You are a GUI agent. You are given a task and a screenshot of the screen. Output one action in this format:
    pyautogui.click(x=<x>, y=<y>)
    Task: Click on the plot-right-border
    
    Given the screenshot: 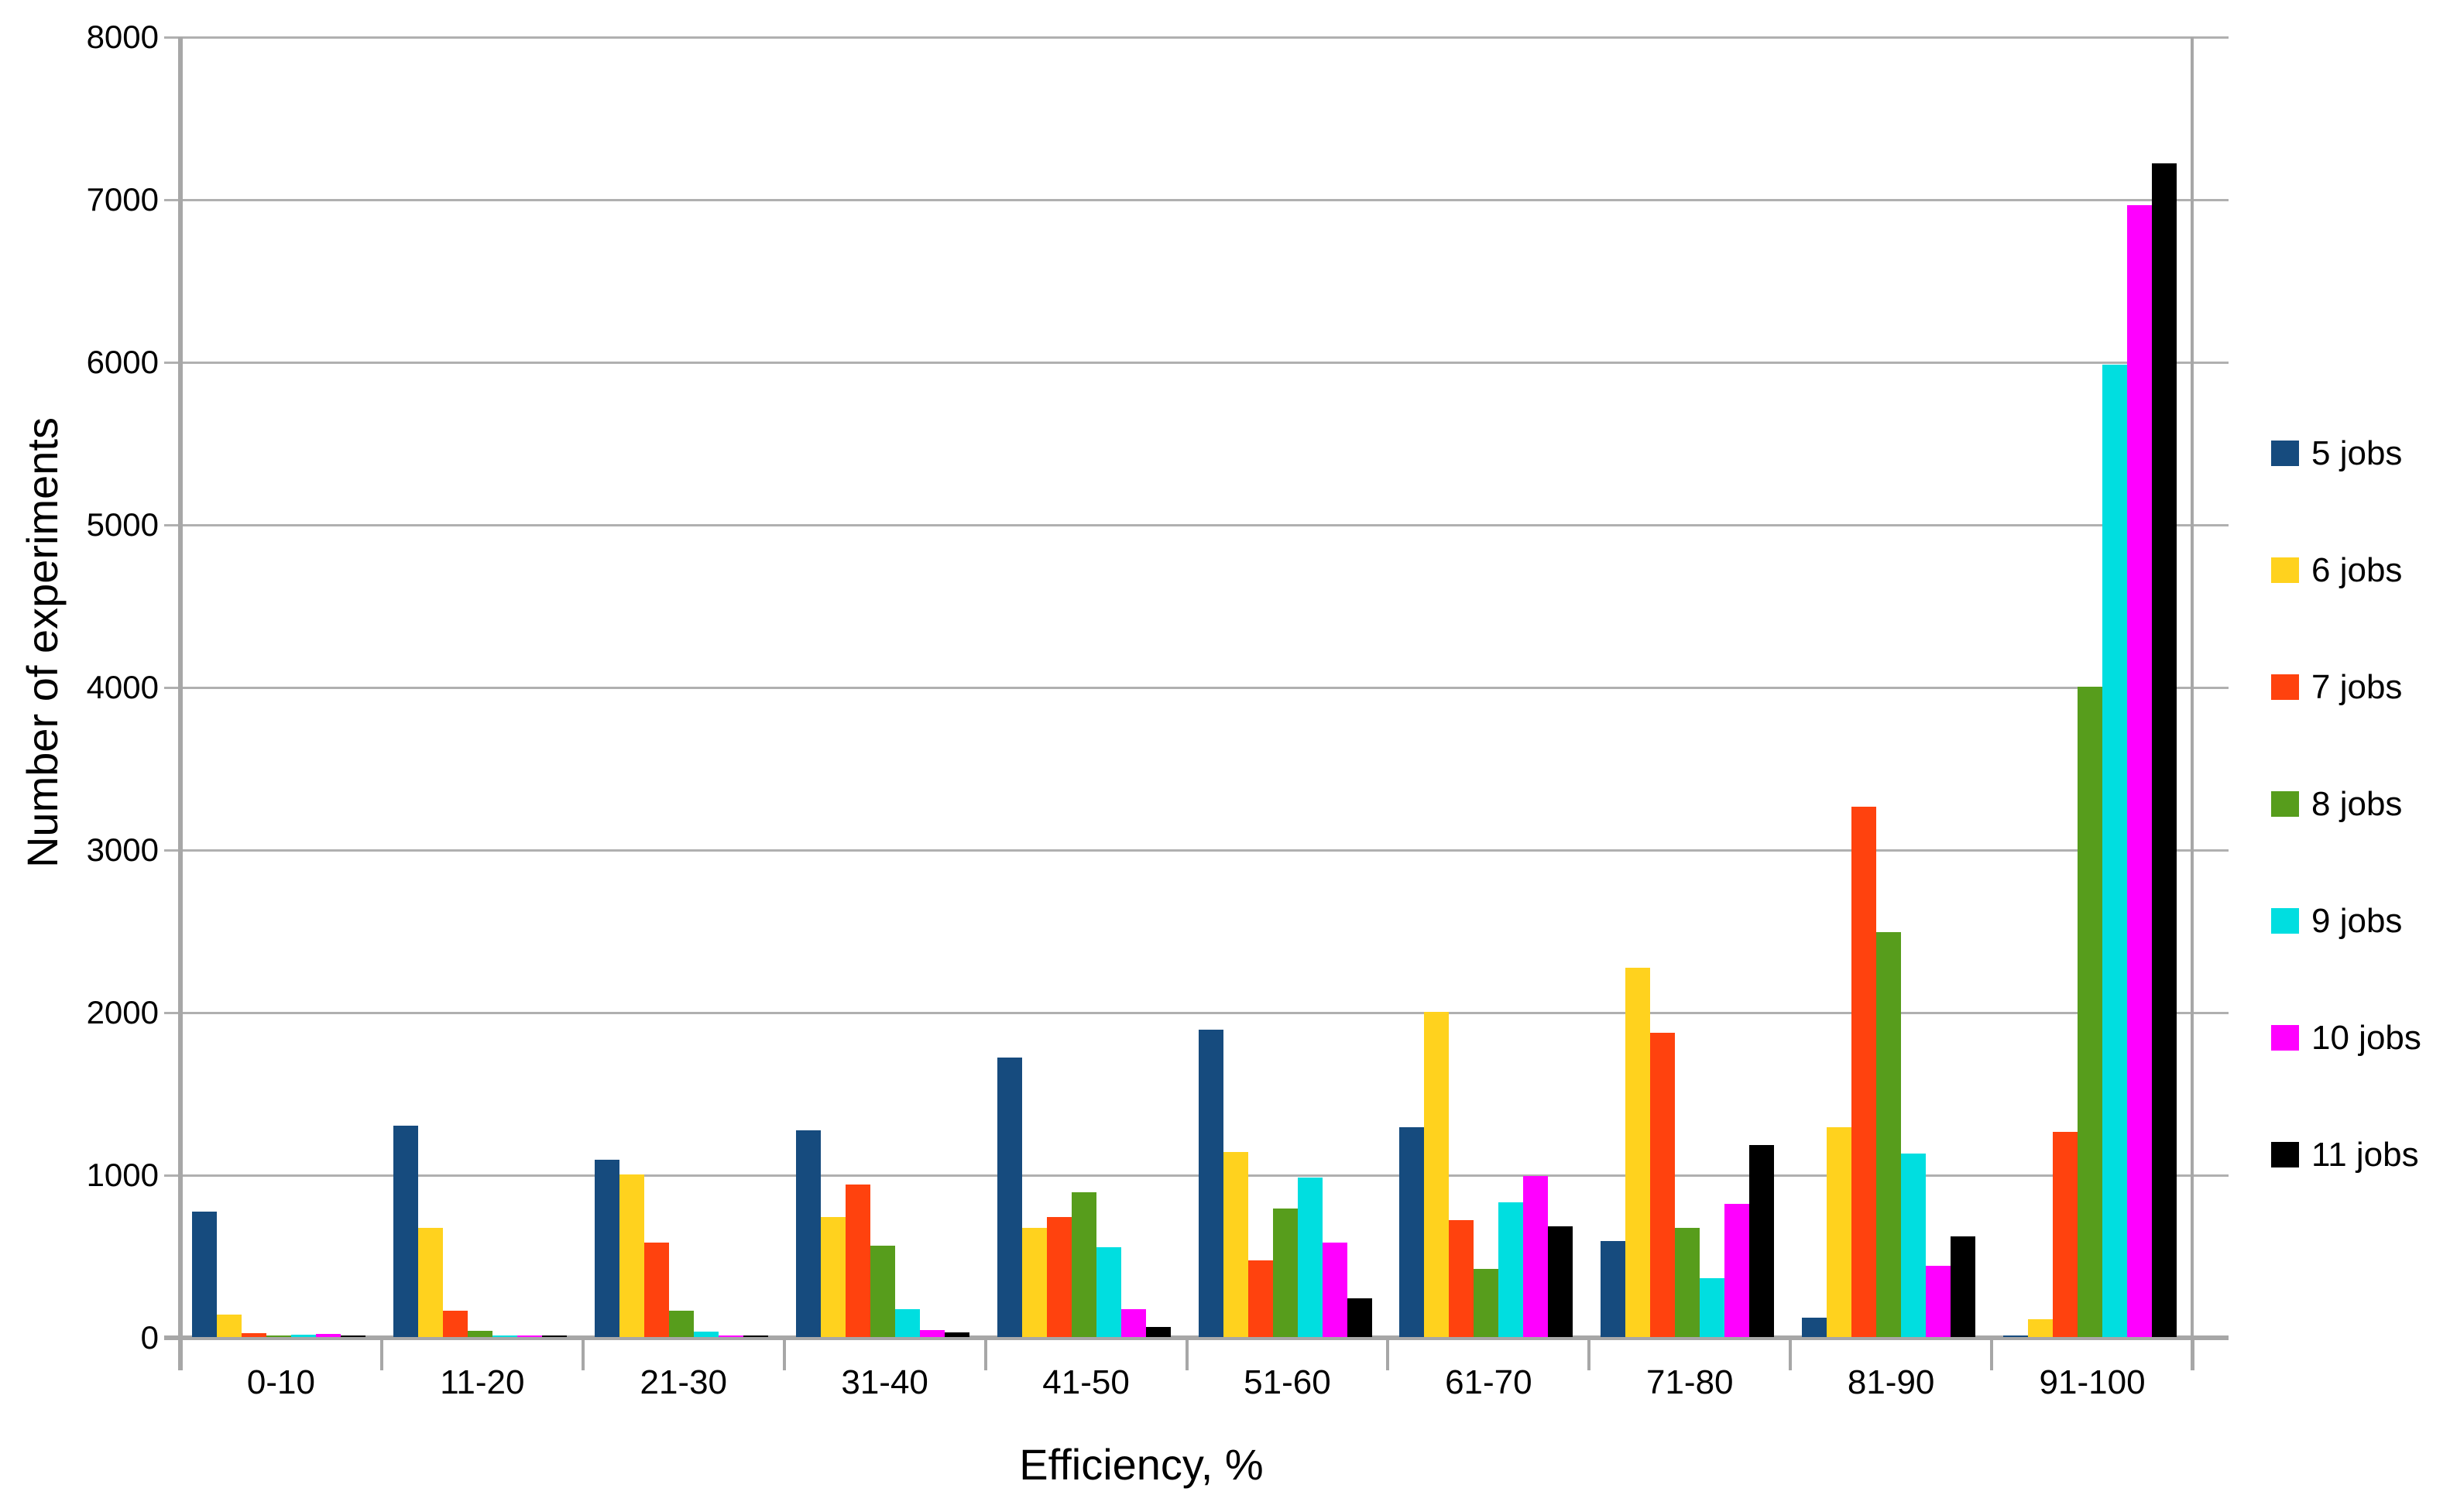 What is the action you would take?
    pyautogui.click(x=2192, y=703)
    